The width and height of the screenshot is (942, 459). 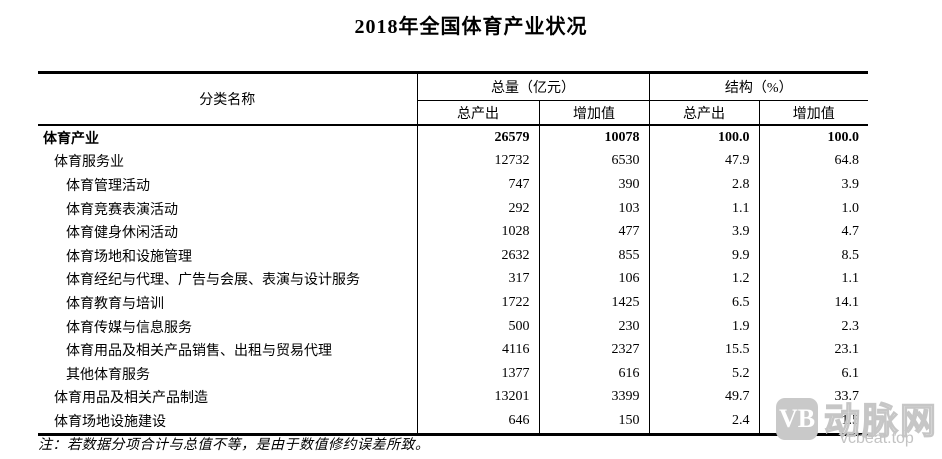 I want to click on header-total-output-amount: 总产出, so click(x=477, y=113).